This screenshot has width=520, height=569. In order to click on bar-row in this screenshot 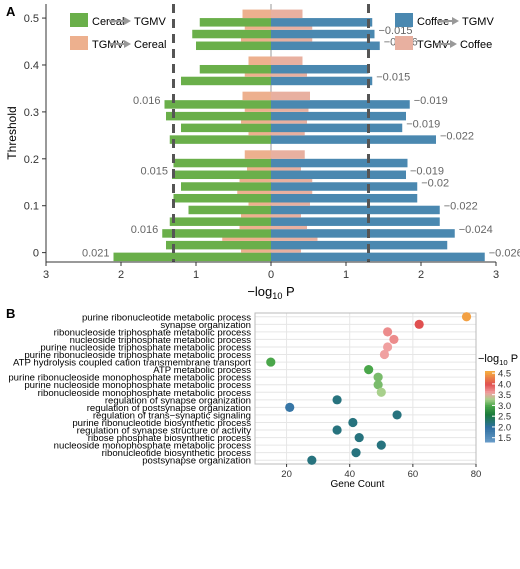, I will do `click(286, 18)`.